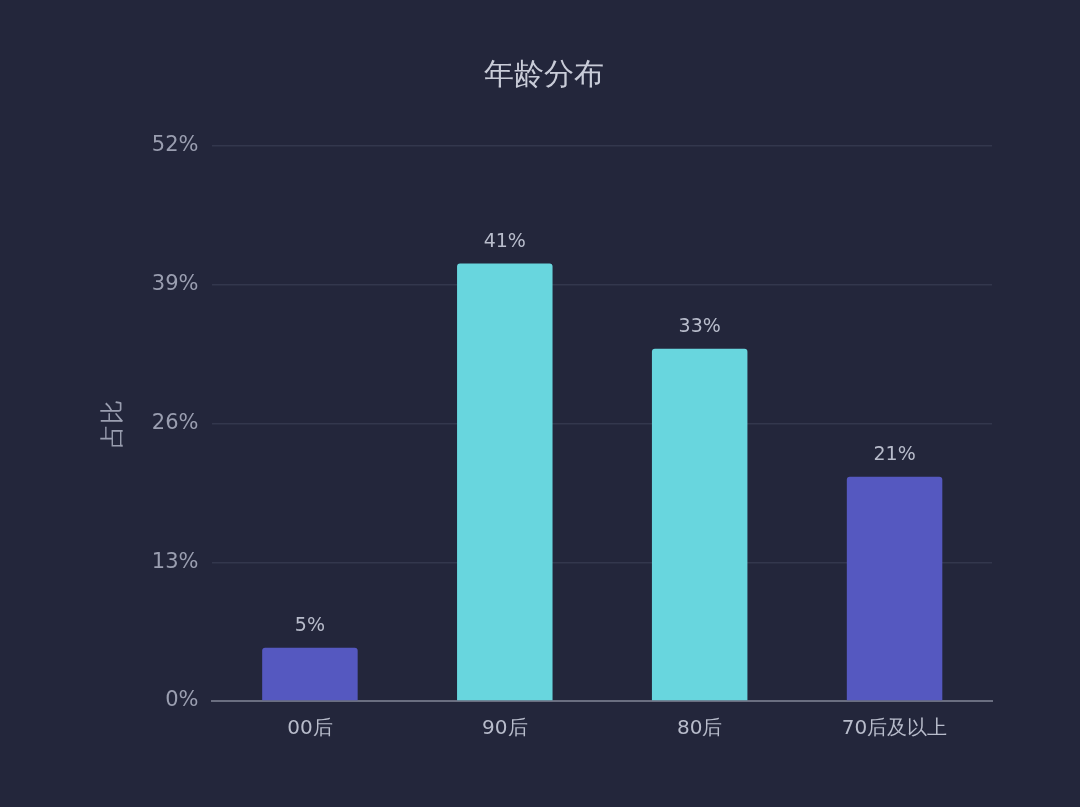 The height and width of the screenshot is (807, 1080). Describe the element at coordinates (175, 421) in the screenshot. I see `y-tick-label: 26%` at that location.